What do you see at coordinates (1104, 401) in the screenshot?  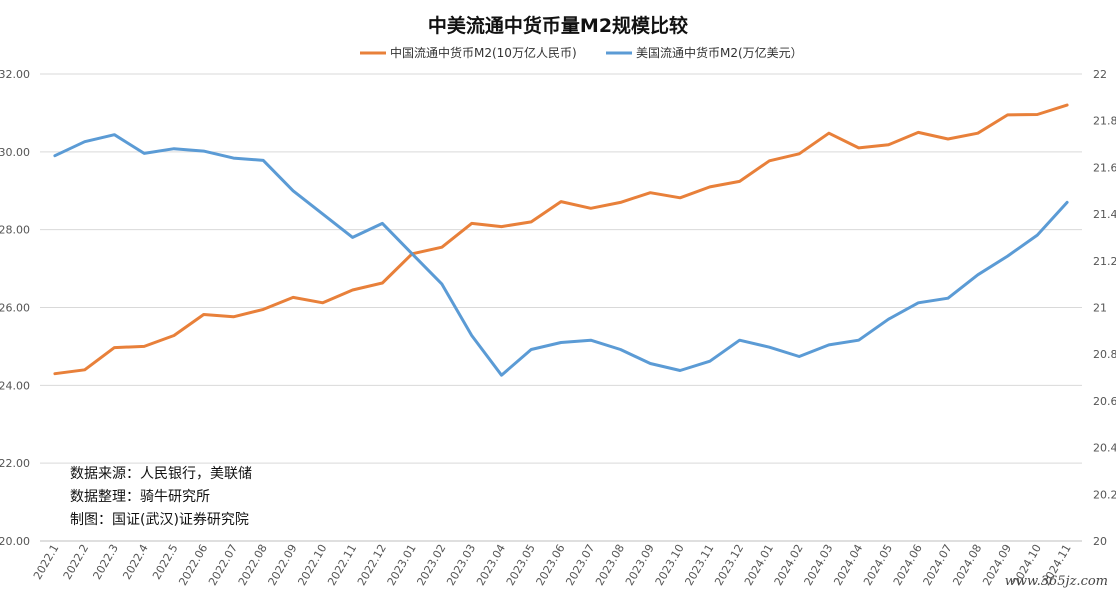 I see `right-tick-label: 20.6` at bounding box center [1104, 401].